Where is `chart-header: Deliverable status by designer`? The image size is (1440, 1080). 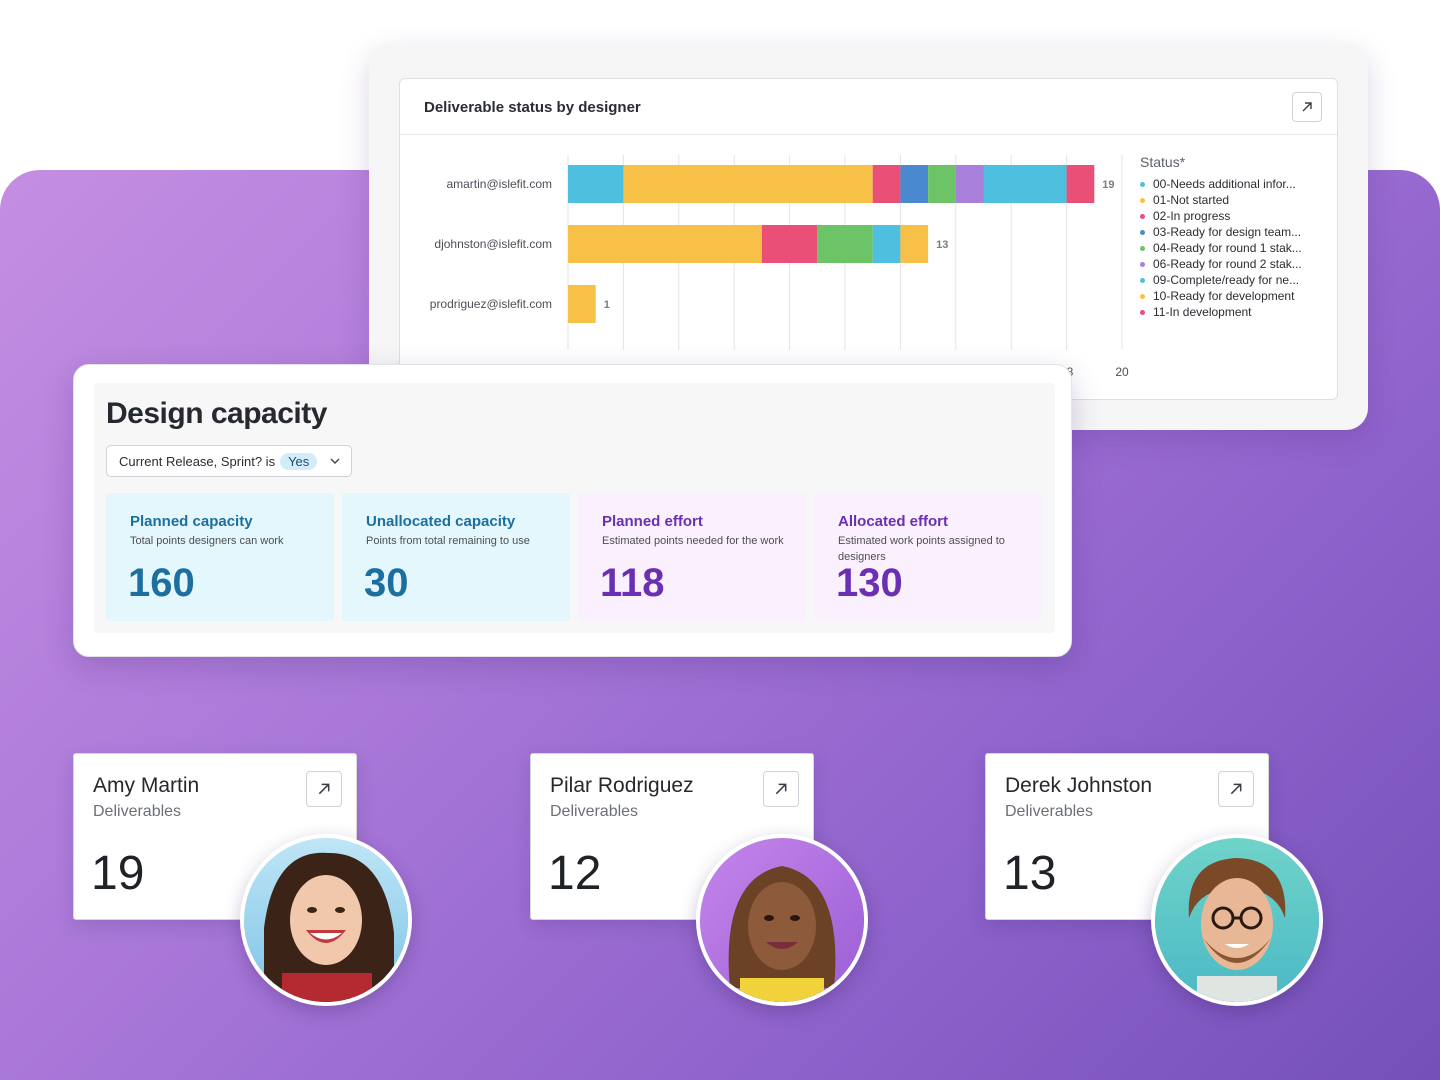 chart-header: Deliverable status by designer is located at coordinates (868, 107).